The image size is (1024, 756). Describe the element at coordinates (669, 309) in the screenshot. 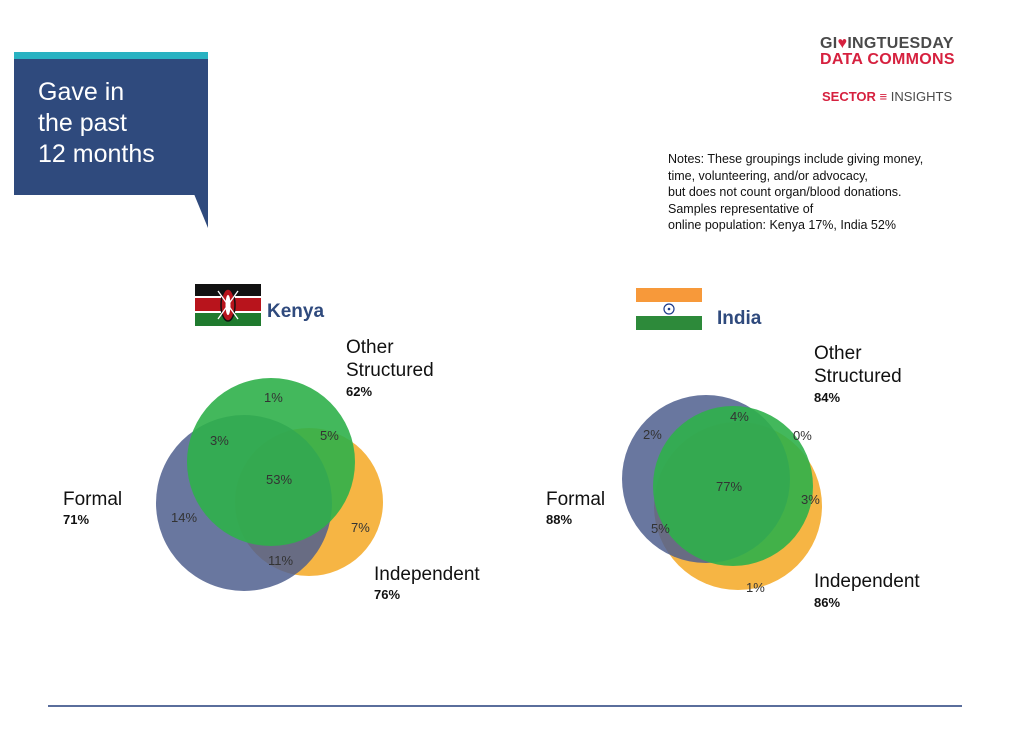

I see `india-flag-icon` at that location.